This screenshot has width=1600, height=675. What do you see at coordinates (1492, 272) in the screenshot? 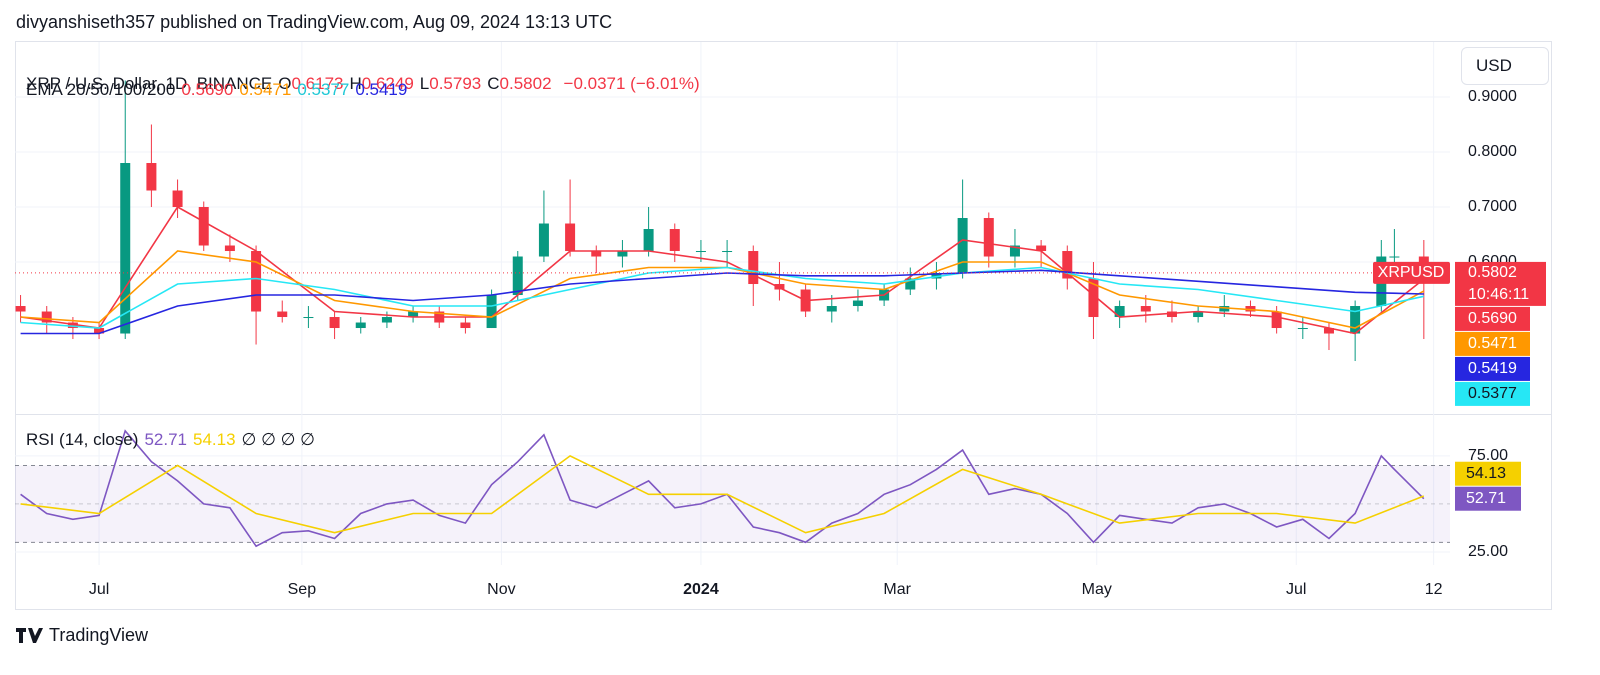
I see `price-label: 0.5802` at bounding box center [1492, 272].